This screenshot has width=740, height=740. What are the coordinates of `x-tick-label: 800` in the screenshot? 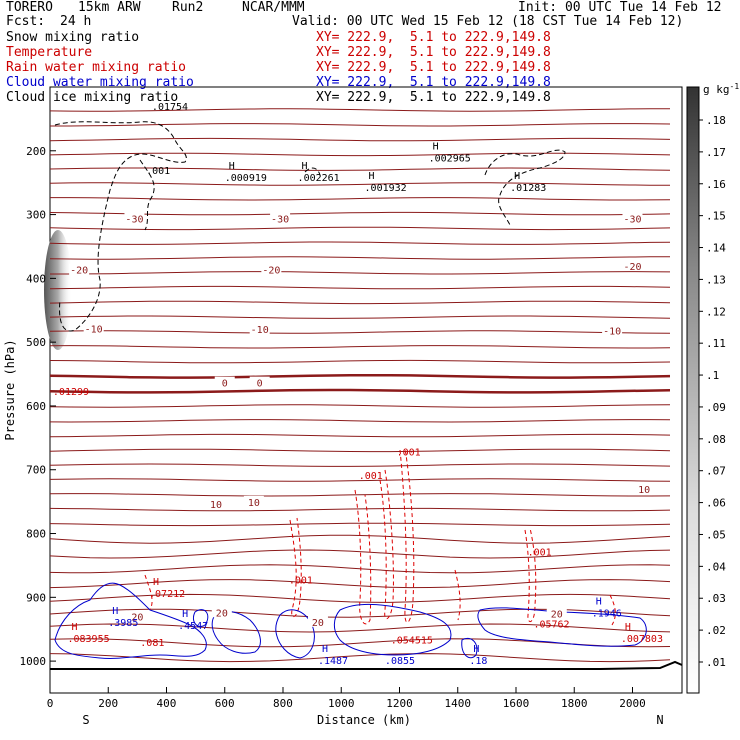 It's located at (283, 703).